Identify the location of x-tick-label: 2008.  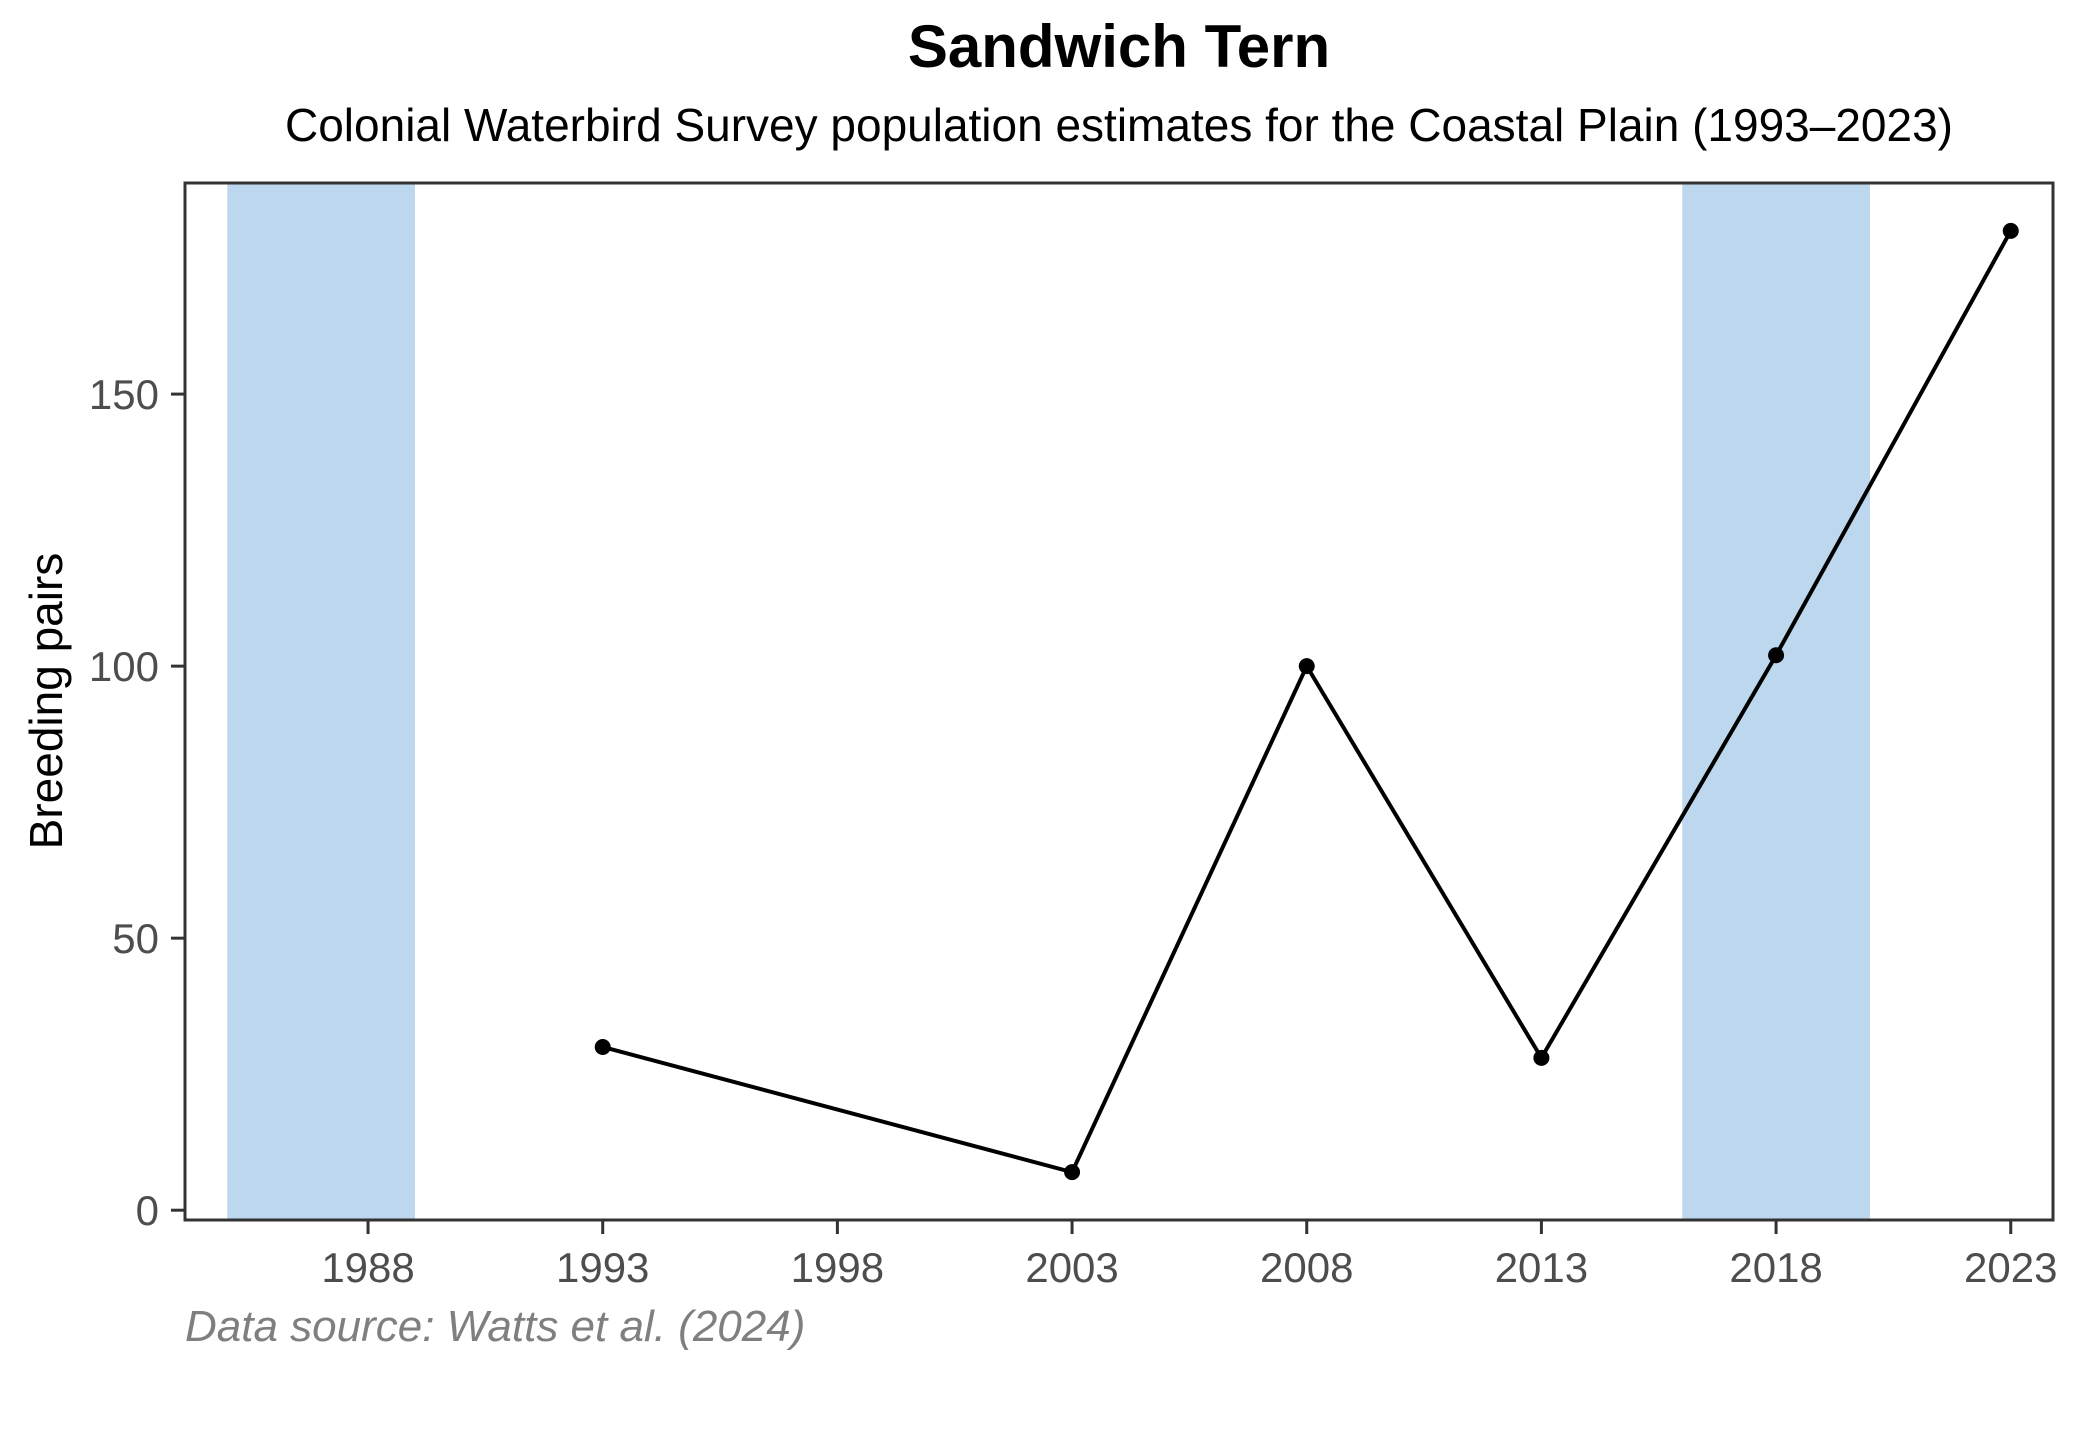
(1306, 1267).